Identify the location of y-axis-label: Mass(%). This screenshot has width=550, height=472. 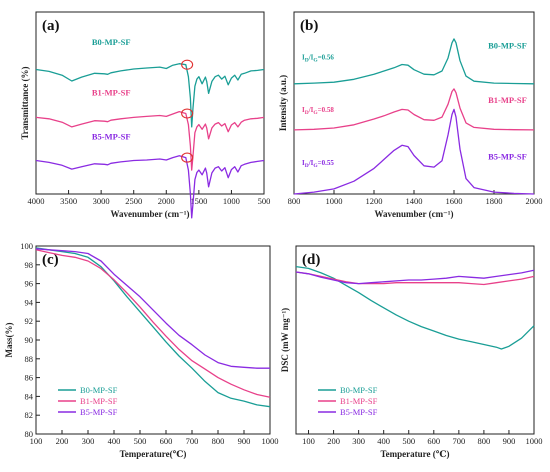
(9, 340).